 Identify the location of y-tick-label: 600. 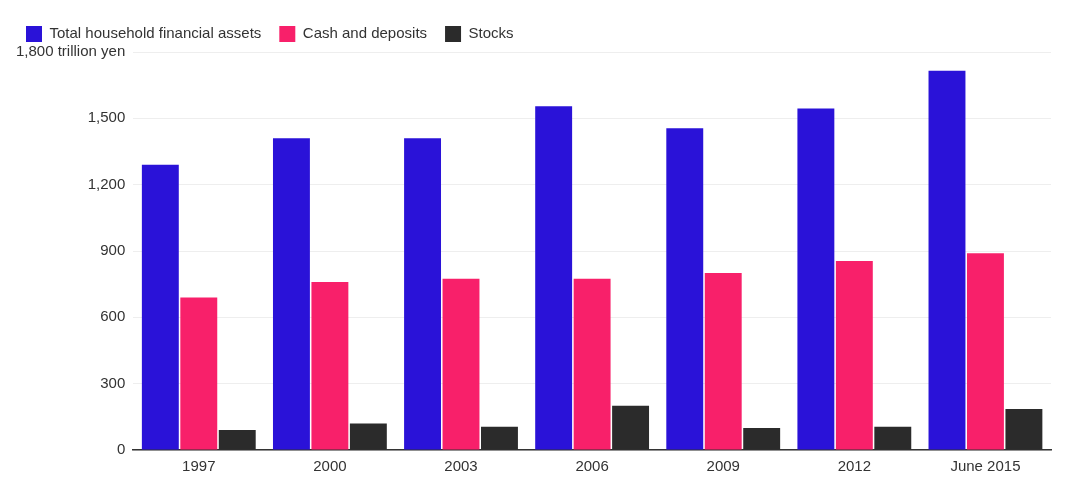
(113, 316).